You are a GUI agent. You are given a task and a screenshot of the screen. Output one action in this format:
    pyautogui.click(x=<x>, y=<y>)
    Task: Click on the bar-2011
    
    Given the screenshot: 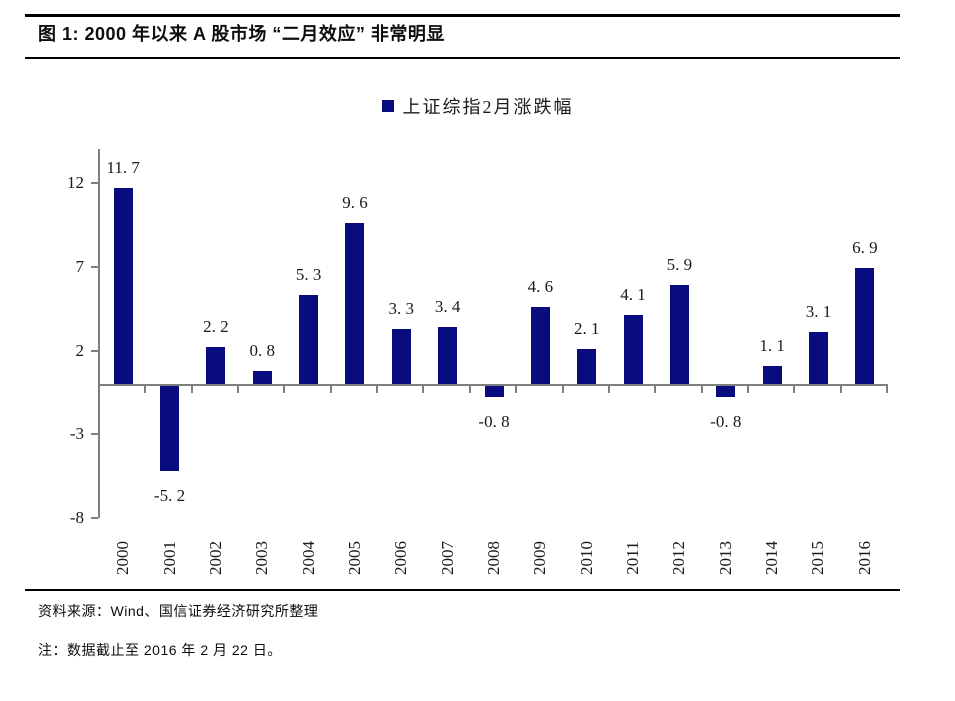 What is the action you would take?
    pyautogui.click(x=633, y=349)
    